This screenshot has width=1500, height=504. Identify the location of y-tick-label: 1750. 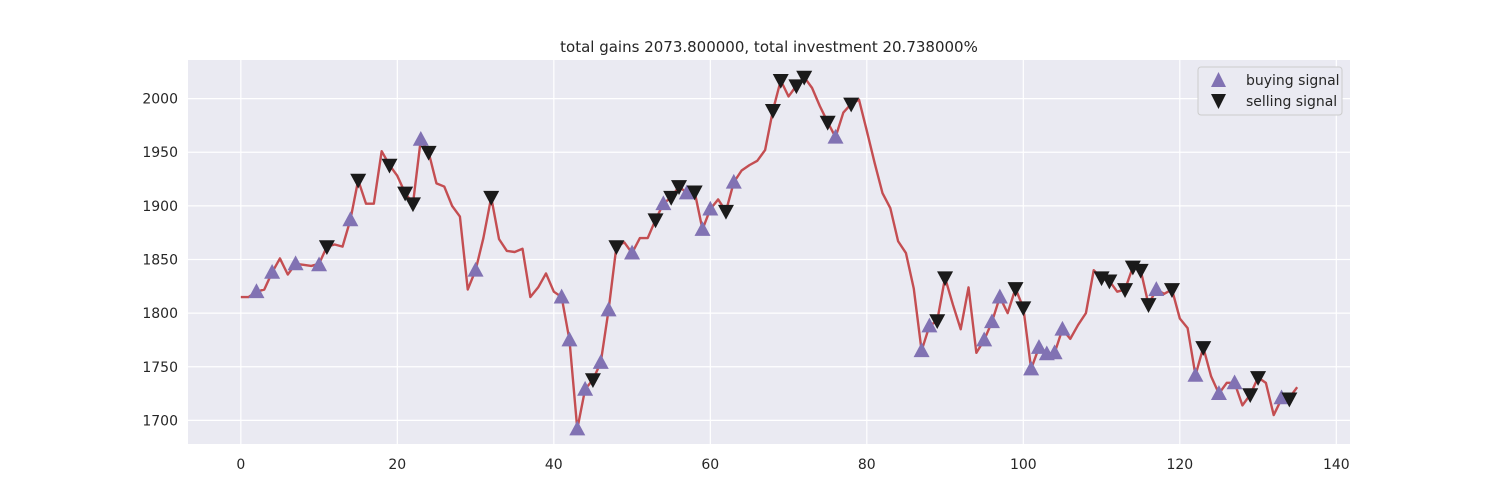
(160, 368).